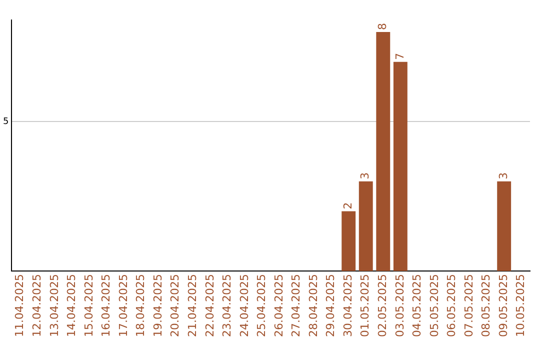  I want to click on x-tick-label: 25.04.2025, so click(261, 306).